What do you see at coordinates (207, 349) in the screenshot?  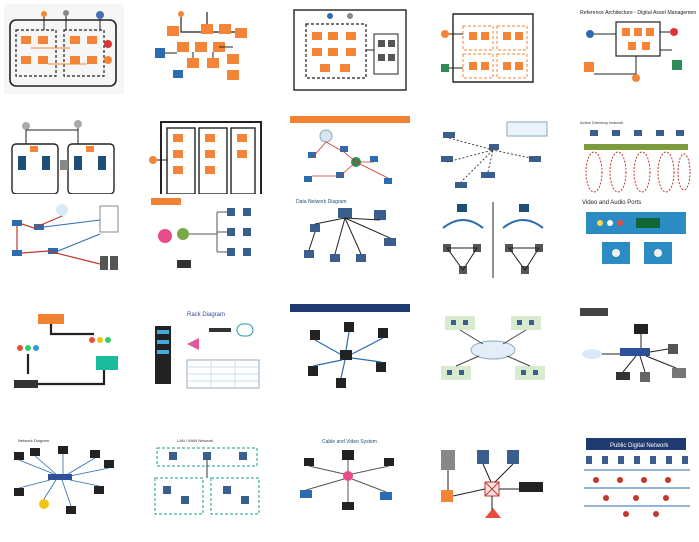 I see `thumbnail-rack-diagram: Rack Diagram` at bounding box center [207, 349].